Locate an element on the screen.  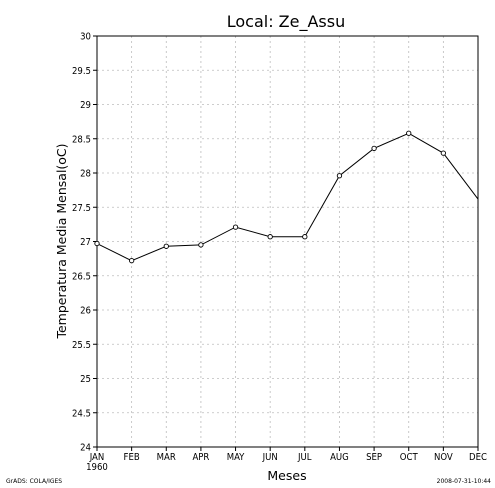
y-tick-label: 29 is located at coordinates (85, 105).